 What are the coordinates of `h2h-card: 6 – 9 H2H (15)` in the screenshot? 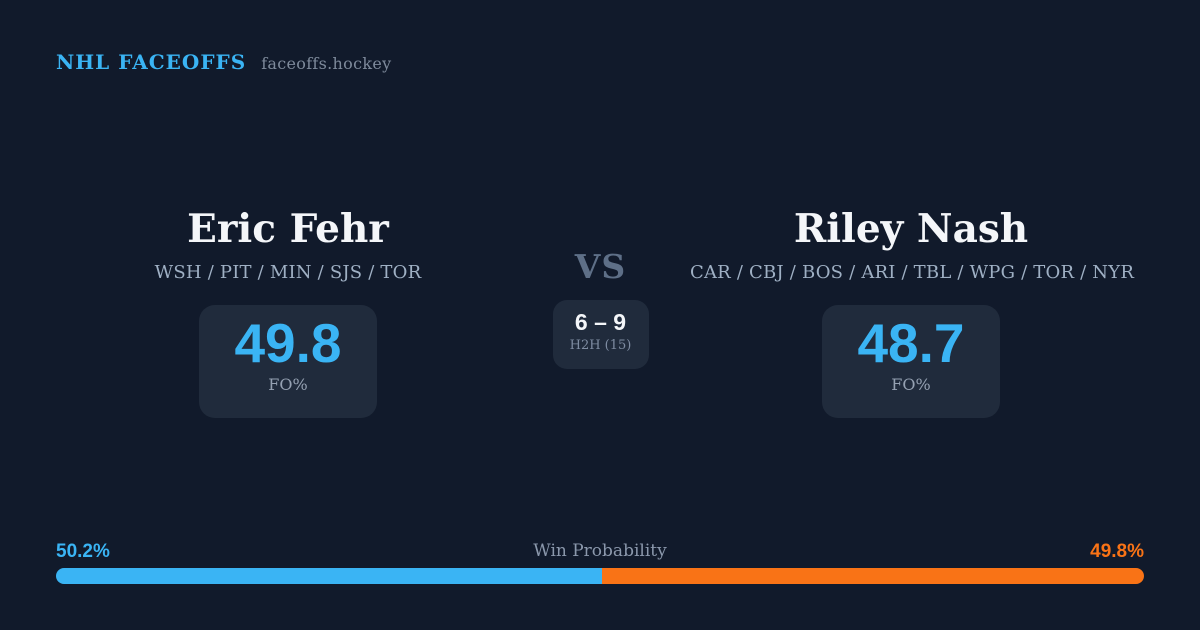 It's located at (600, 334).